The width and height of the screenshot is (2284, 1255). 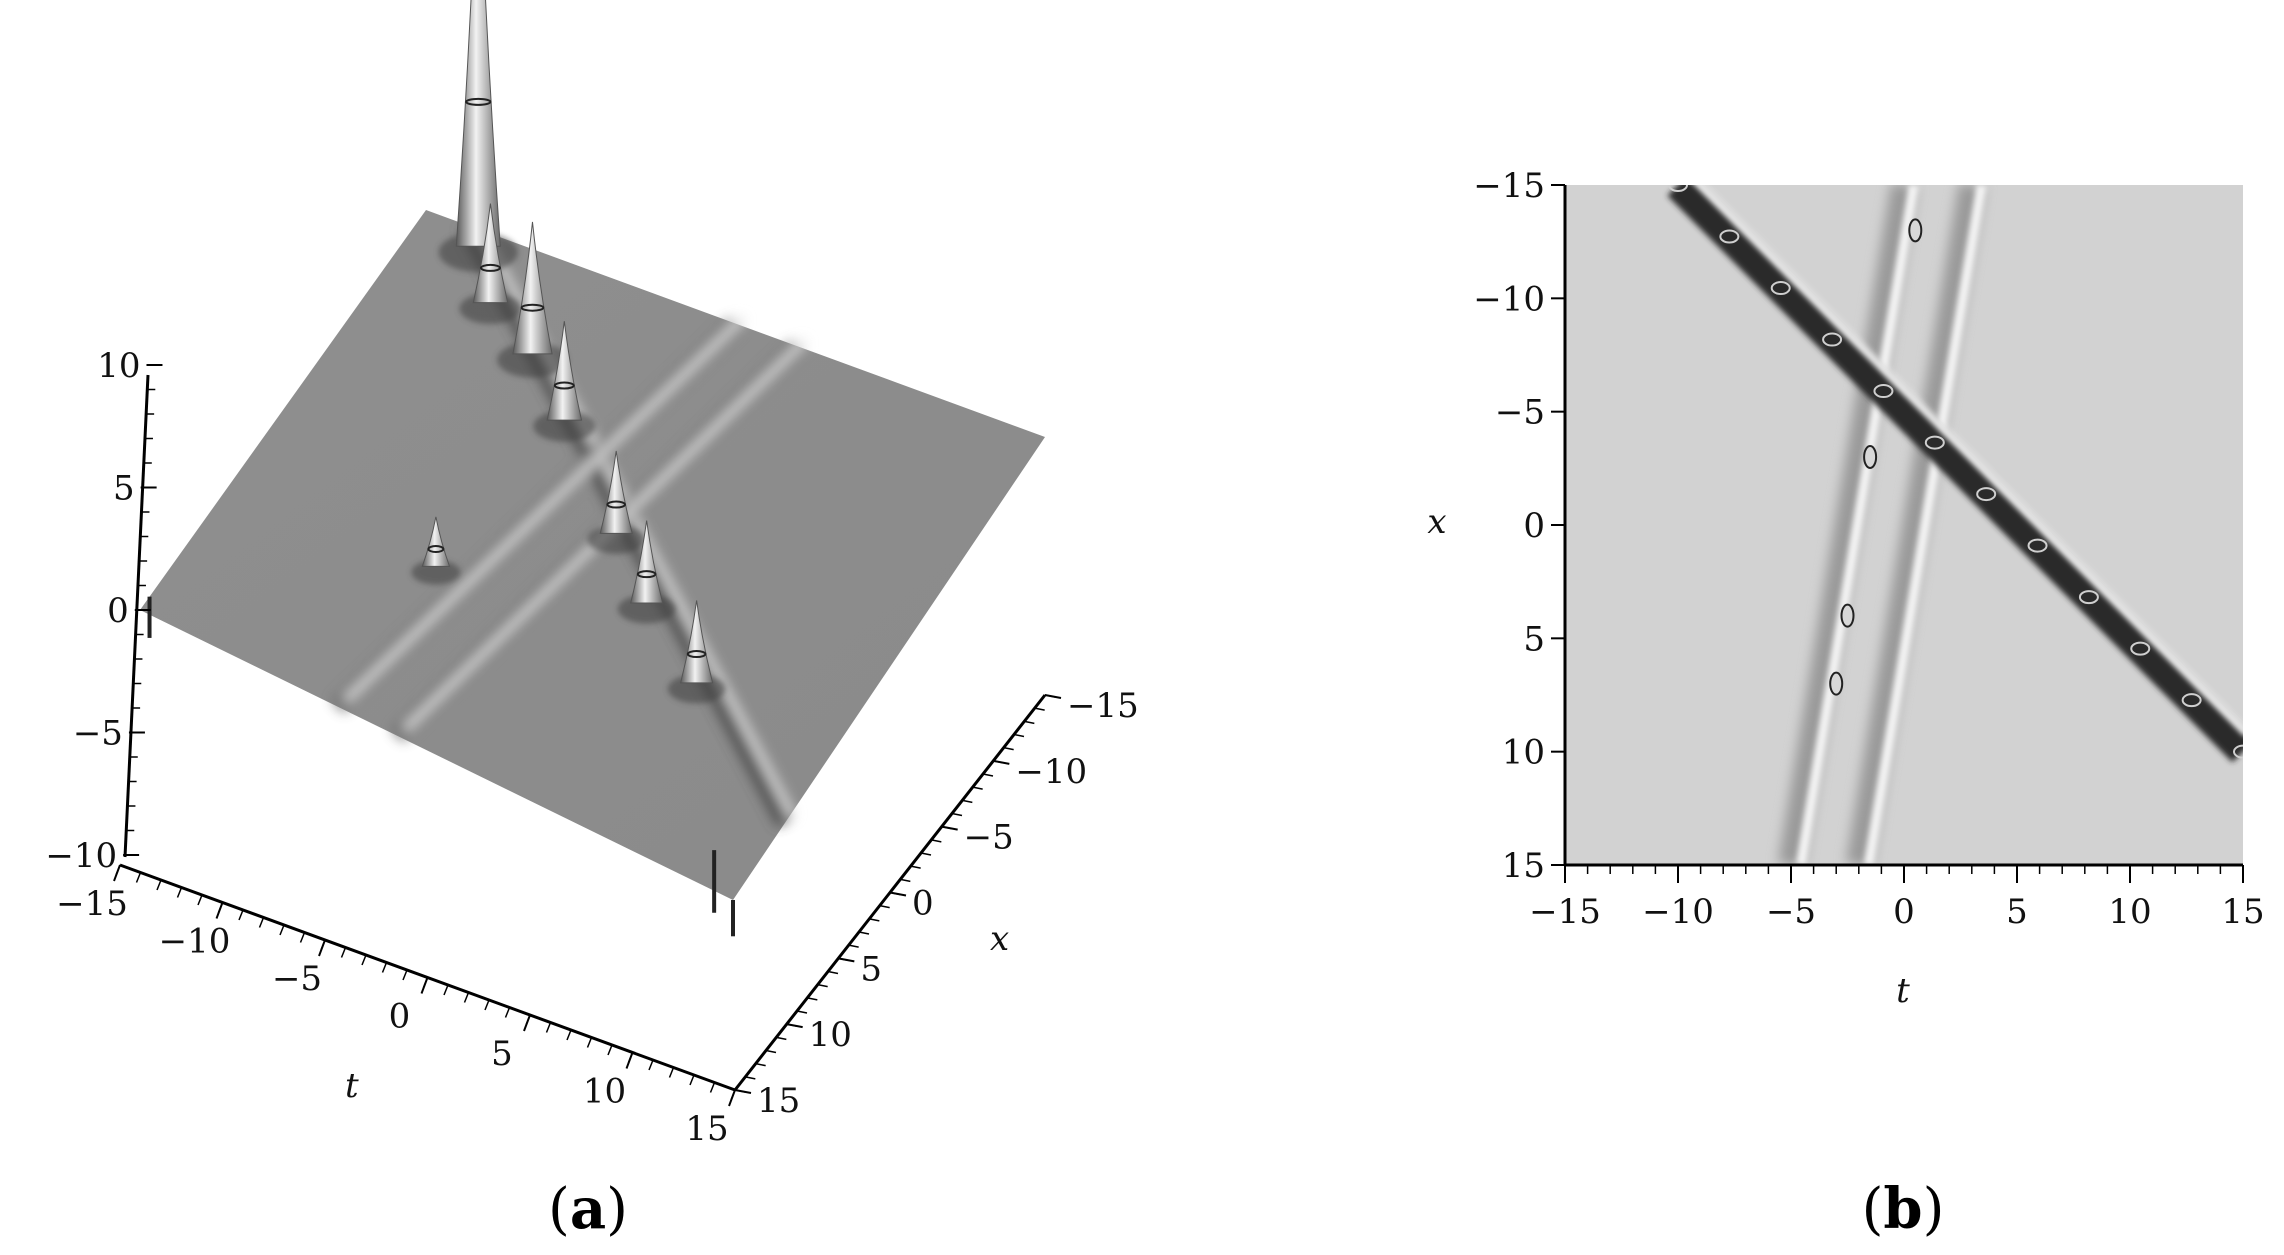 I want to click on heatmap-y-tick-label: 0, so click(x=1534, y=526).